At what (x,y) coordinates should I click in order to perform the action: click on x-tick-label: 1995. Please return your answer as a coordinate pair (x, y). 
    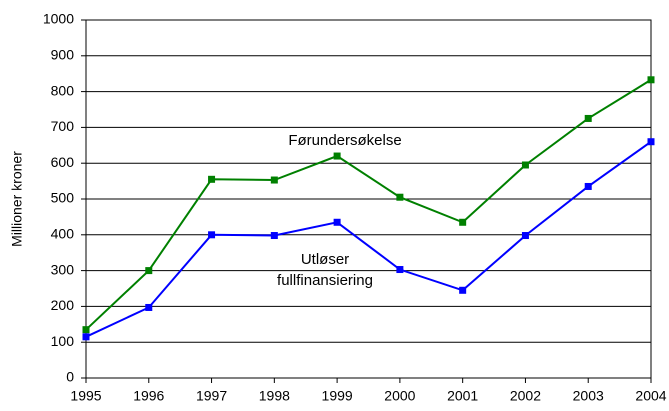
    Looking at the image, I should click on (85, 396).